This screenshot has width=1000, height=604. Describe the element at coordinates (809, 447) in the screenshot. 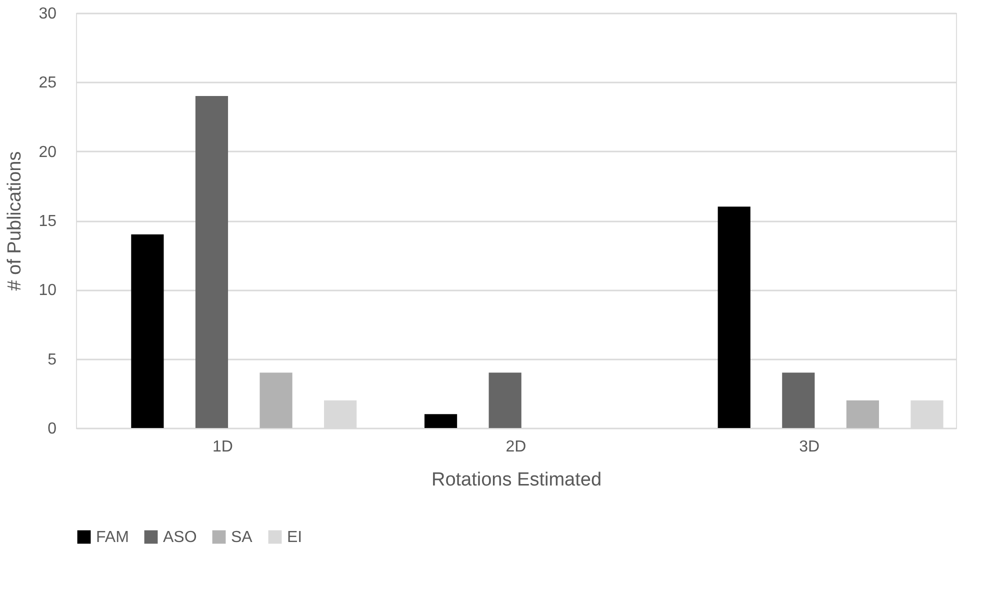

I see `x-tick-label: 3D` at that location.